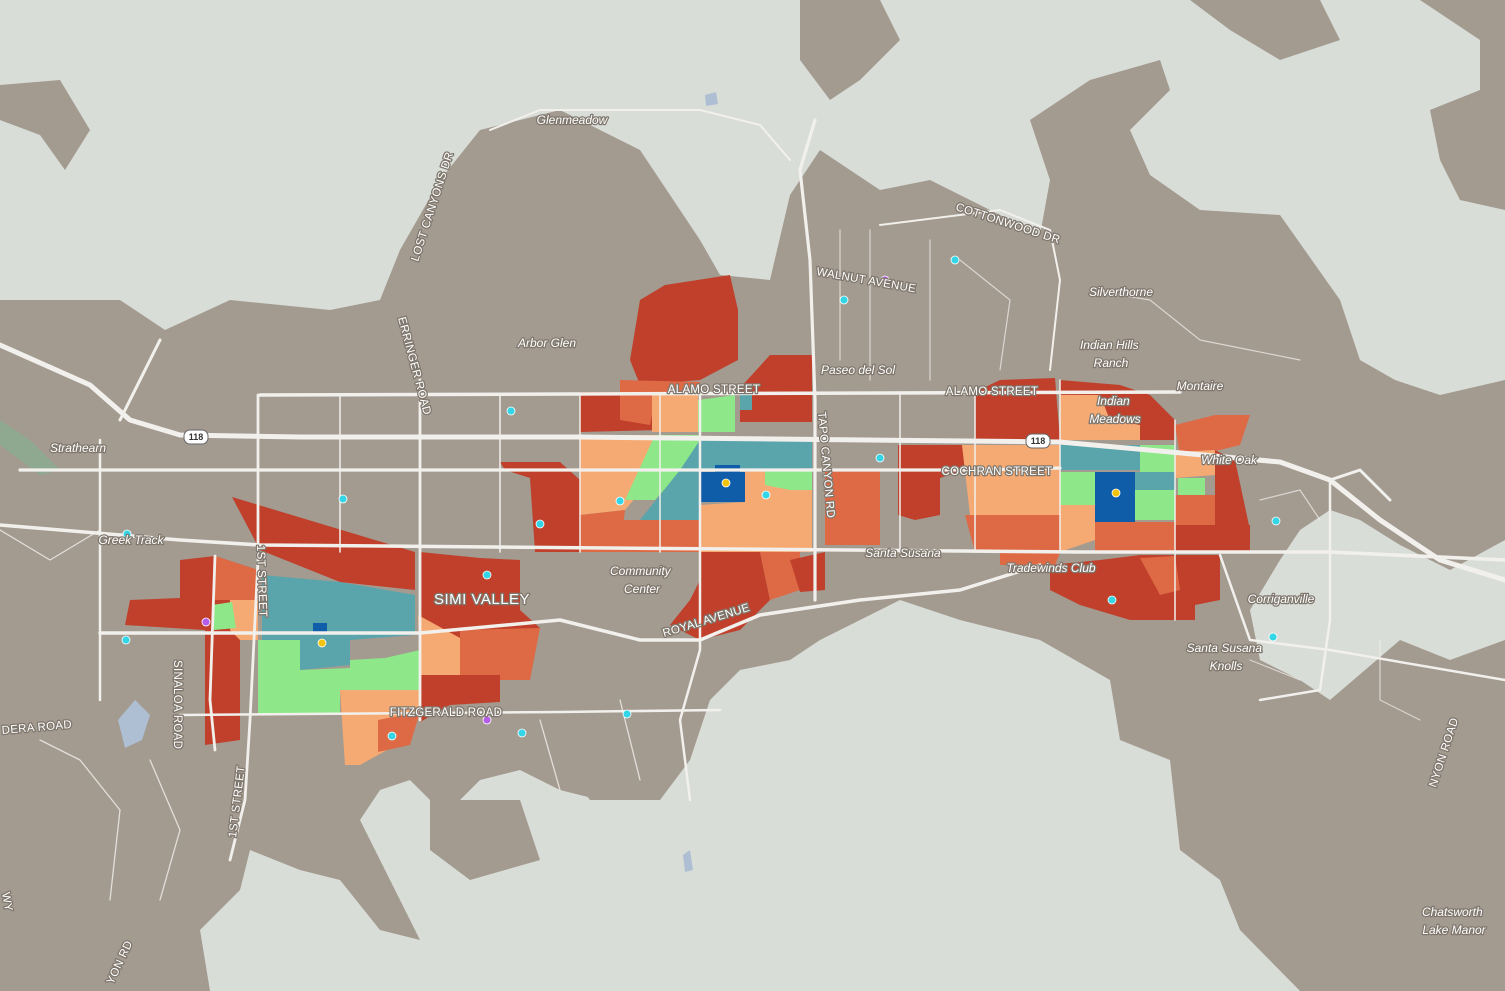  What do you see at coordinates (1109, 345) in the screenshot?
I see `place-label-line-1: Indian Hills` at bounding box center [1109, 345].